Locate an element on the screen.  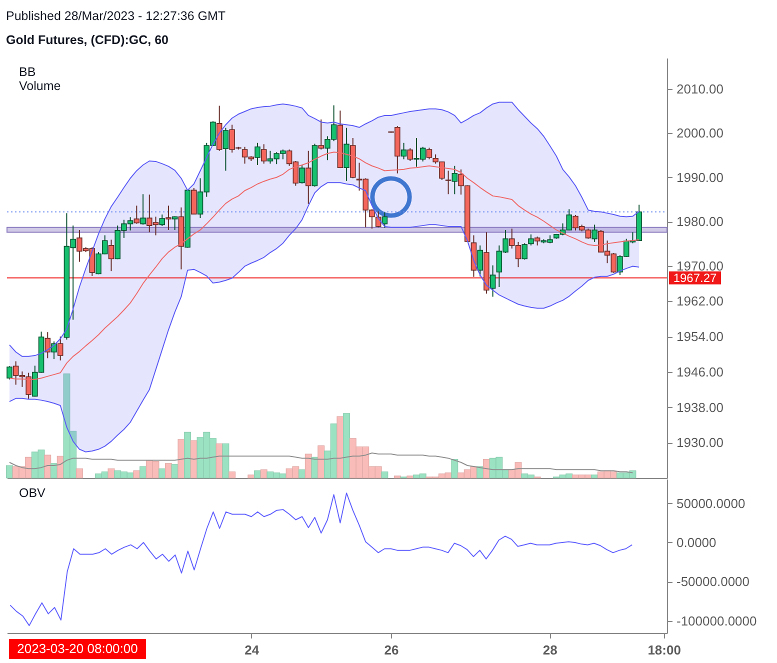
y-tick-label: 1980.00 is located at coordinates (700, 222).